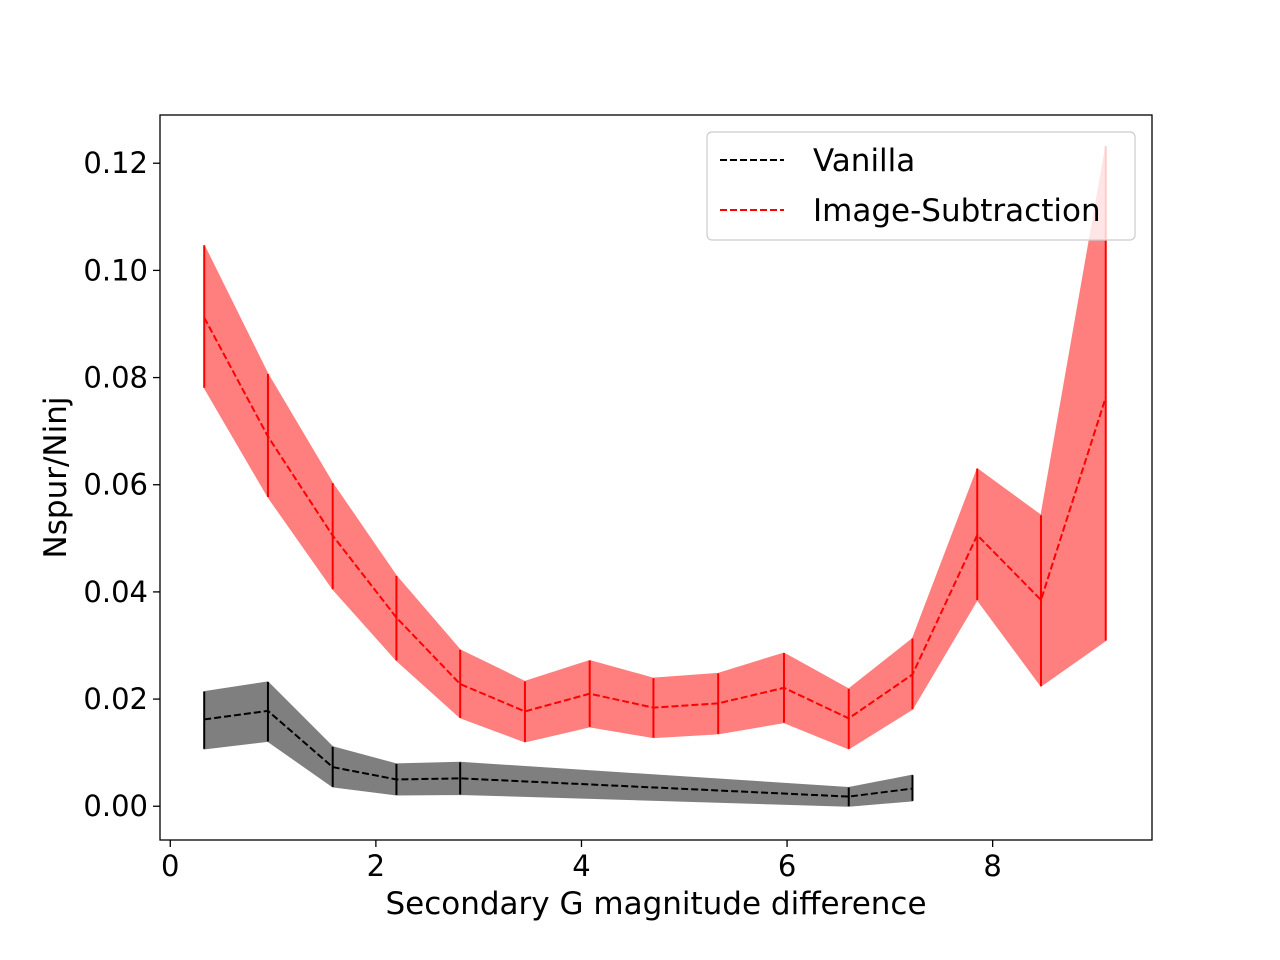 The height and width of the screenshot is (960, 1280). What do you see at coordinates (115, 163) in the screenshot?
I see `y-tick-label: 0.12` at bounding box center [115, 163].